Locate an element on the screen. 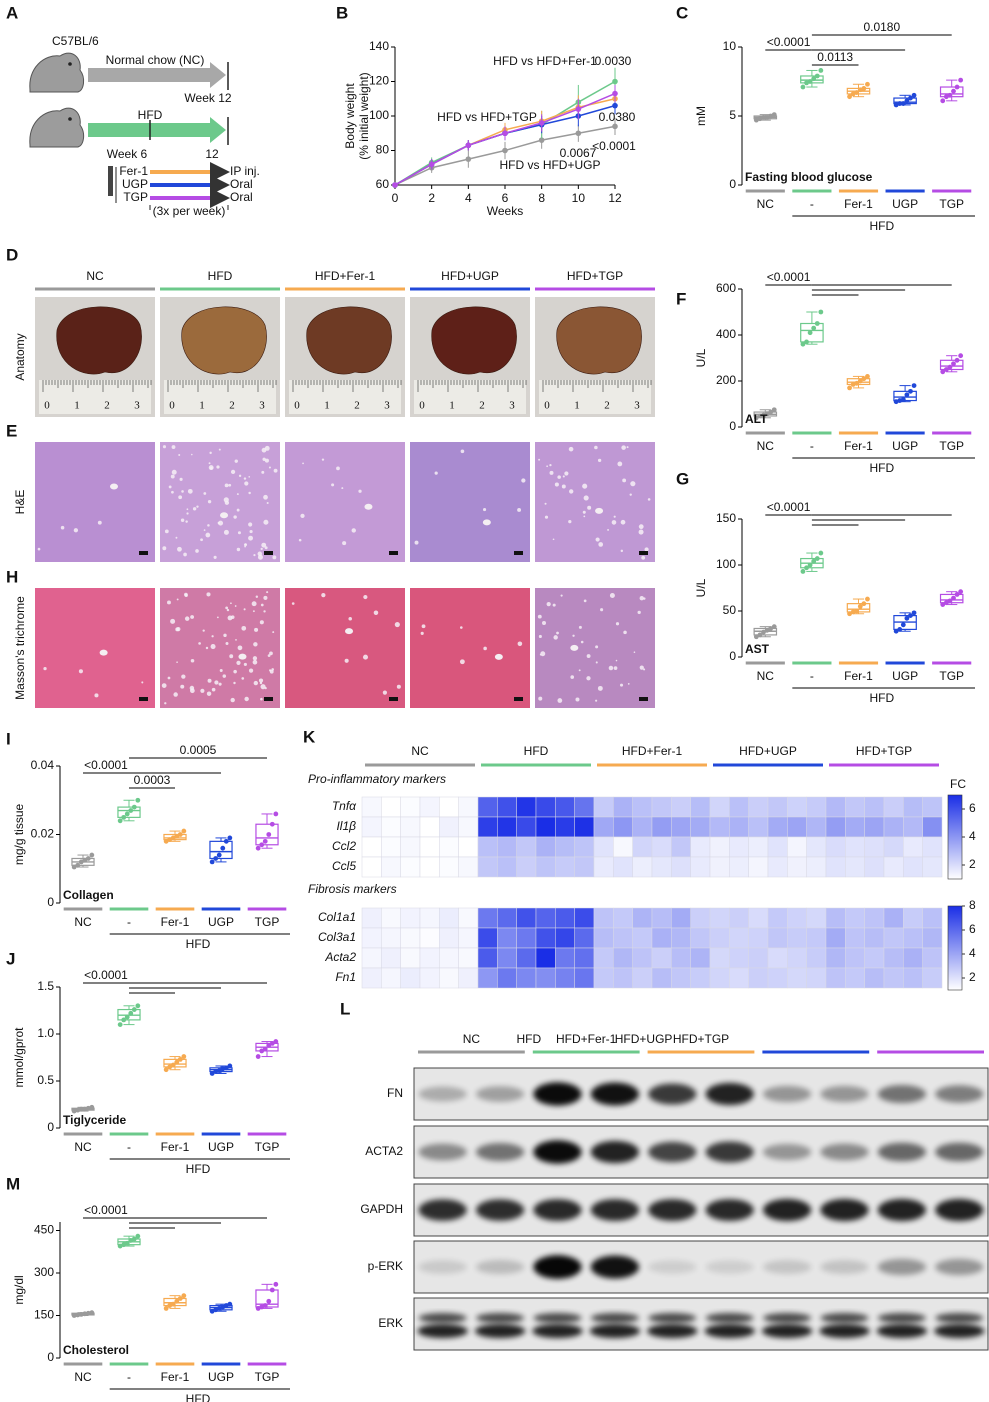 This screenshot has width=989, height=1402. p-value: <0.0001 is located at coordinates (106, 975).